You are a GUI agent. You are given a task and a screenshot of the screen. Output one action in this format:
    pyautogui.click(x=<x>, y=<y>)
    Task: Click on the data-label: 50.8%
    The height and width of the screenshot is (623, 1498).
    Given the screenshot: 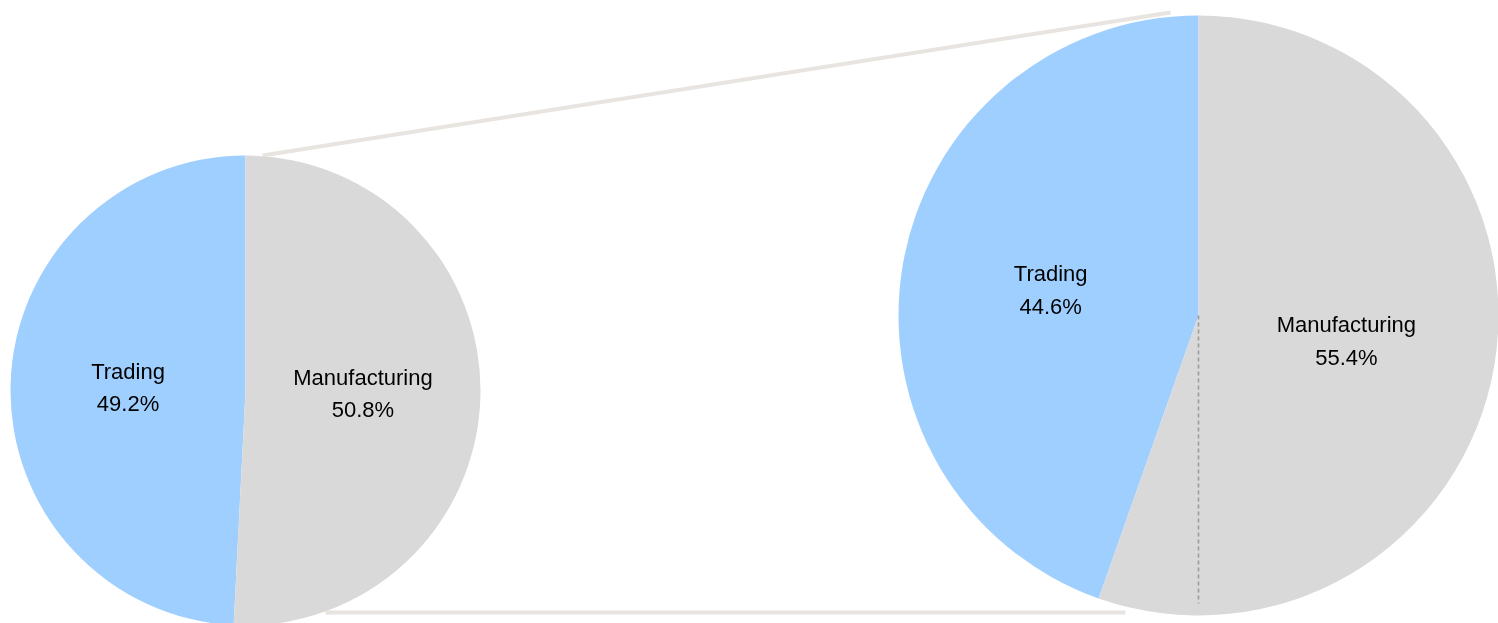 What is the action you would take?
    pyautogui.click(x=363, y=410)
    